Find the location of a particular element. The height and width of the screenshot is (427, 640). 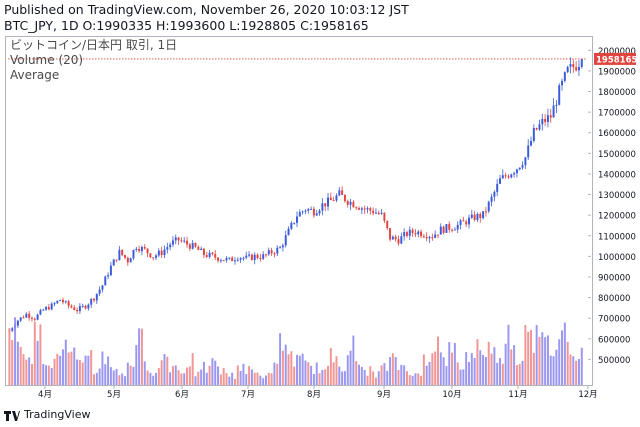

y-tick-label: 1900000 is located at coordinates (617, 72).